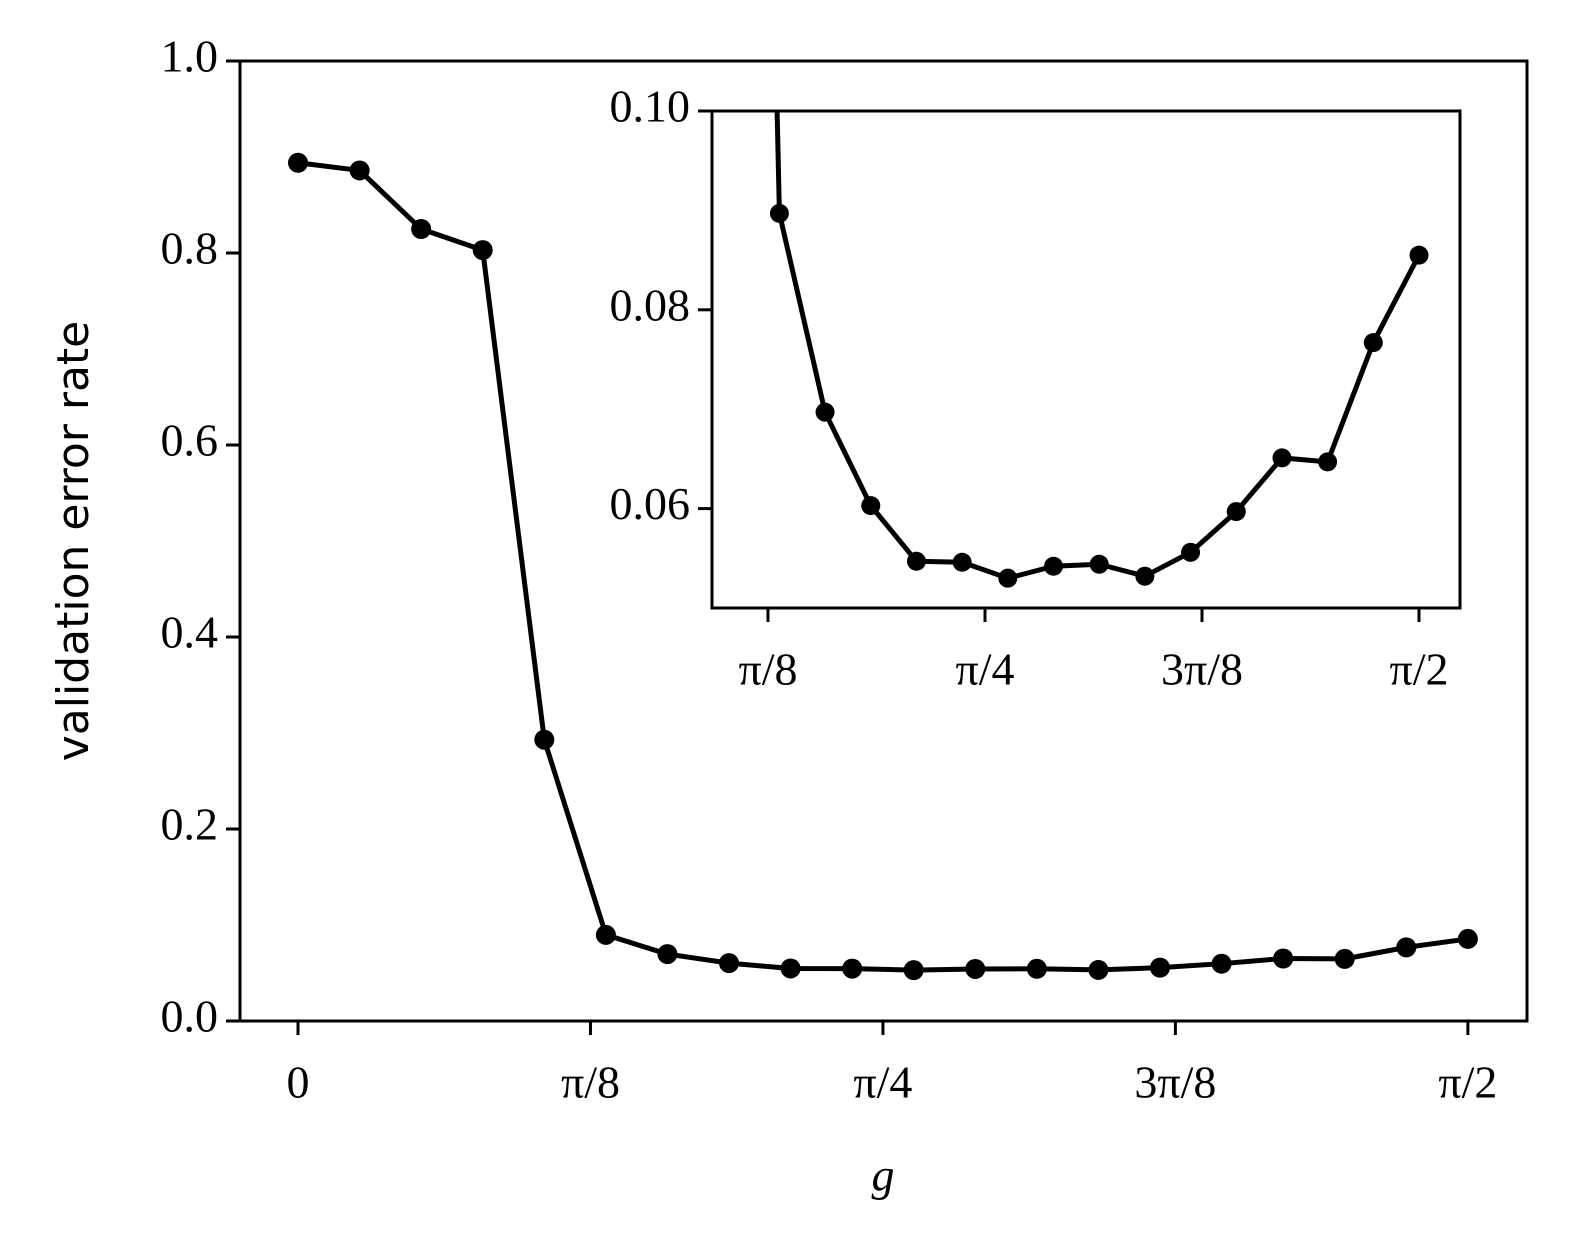  Describe the element at coordinates (190, 824) in the screenshot. I see `y-tick-label: 0.2` at that location.